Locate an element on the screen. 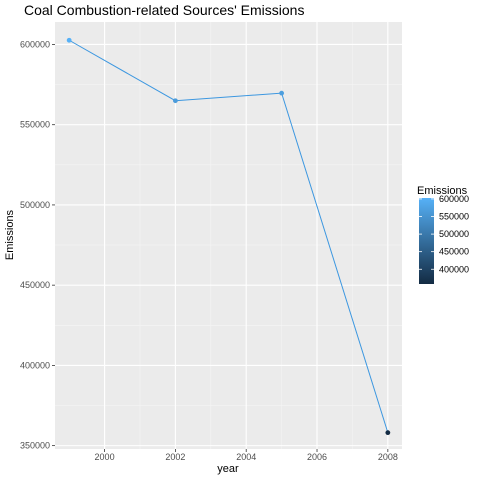  legend-break-label: 500000 is located at coordinates (454, 234).